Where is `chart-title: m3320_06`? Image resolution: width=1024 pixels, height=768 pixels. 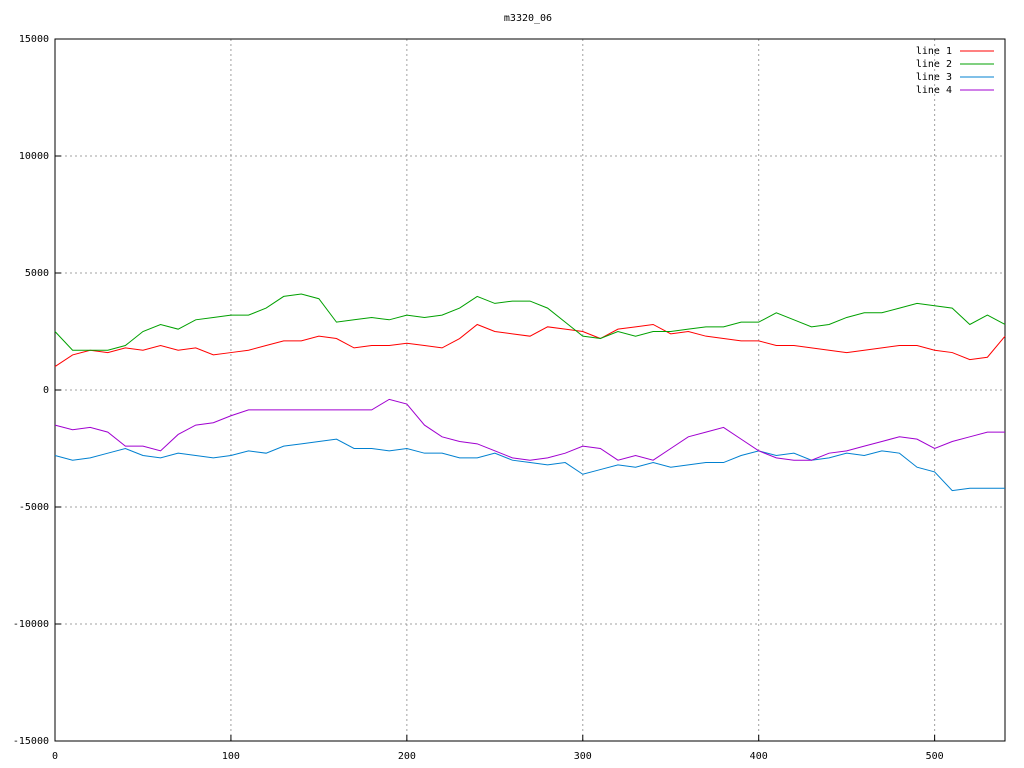 chart-title: m3320_06 is located at coordinates (528, 18).